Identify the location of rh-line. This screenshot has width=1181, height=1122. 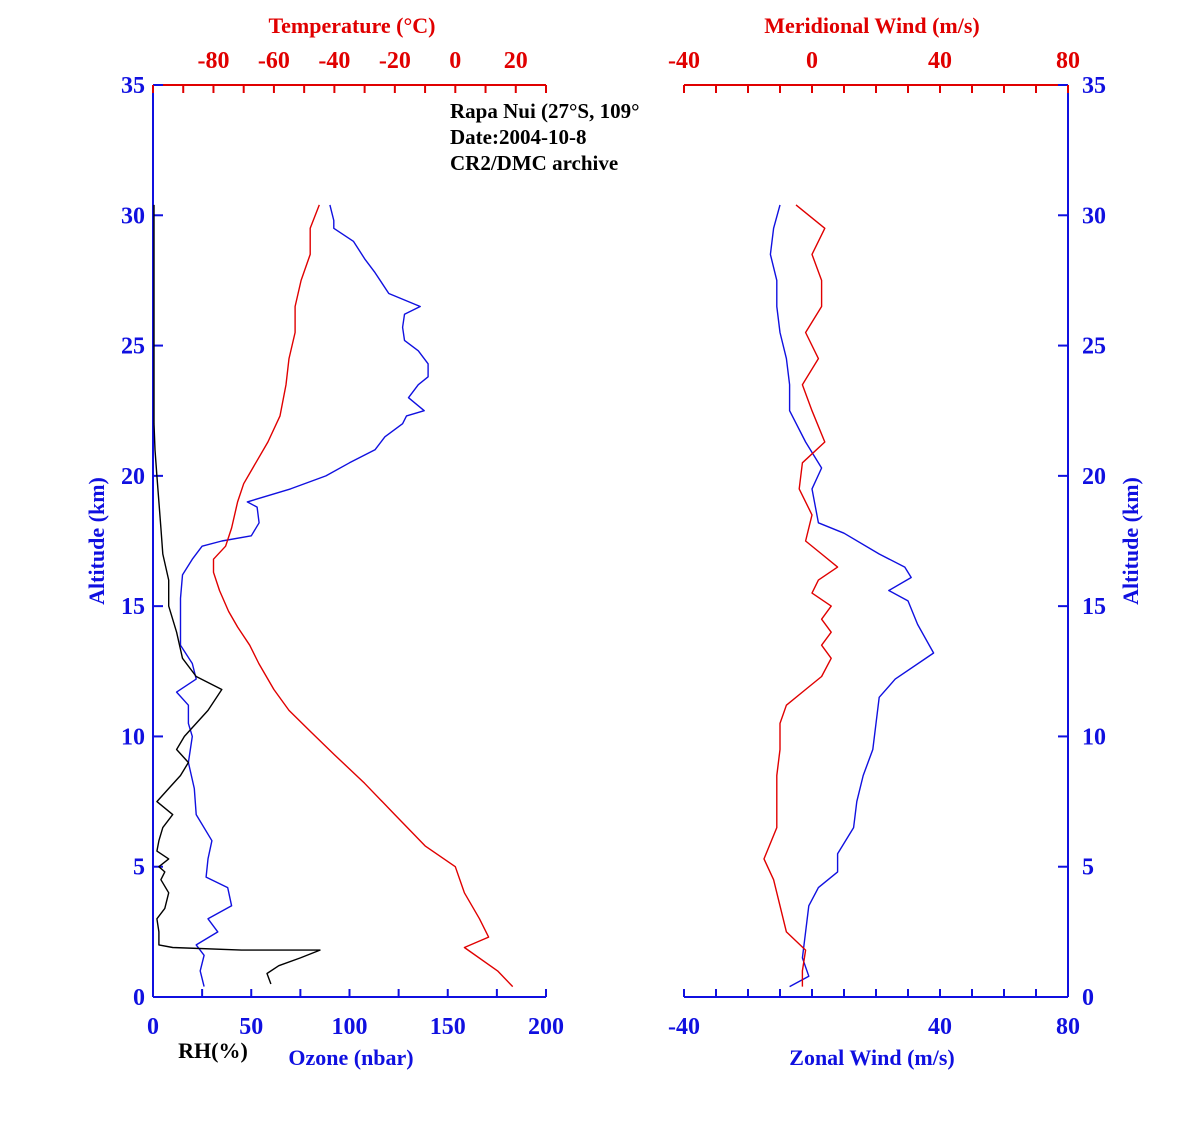
(237, 594).